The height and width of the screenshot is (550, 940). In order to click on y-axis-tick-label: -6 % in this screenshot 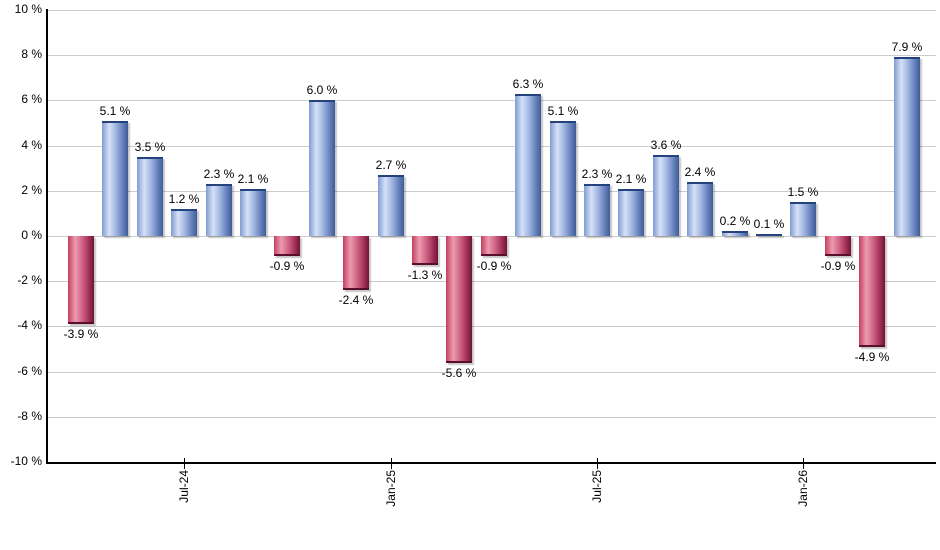, I will do `click(29, 371)`.